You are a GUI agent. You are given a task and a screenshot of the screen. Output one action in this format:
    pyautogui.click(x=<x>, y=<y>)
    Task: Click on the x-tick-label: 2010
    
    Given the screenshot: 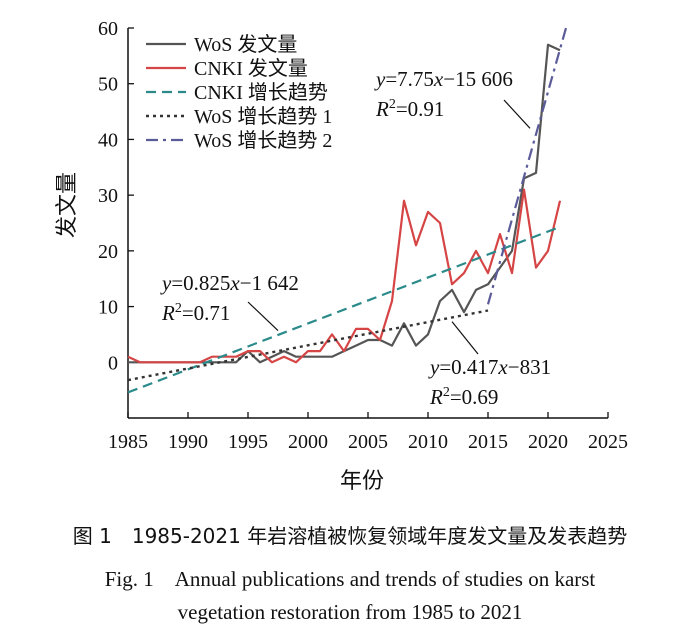 What is the action you would take?
    pyautogui.click(x=428, y=442)
    